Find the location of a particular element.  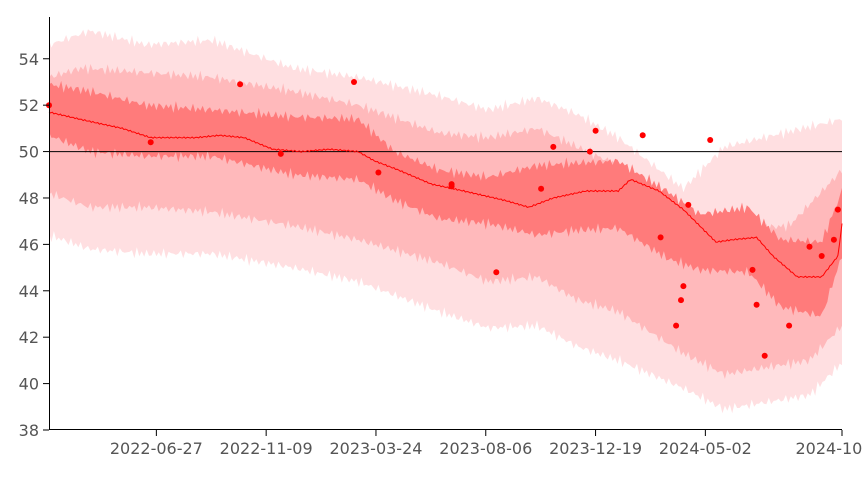

x-tick-label: 2022-06-27 is located at coordinates (156, 448).